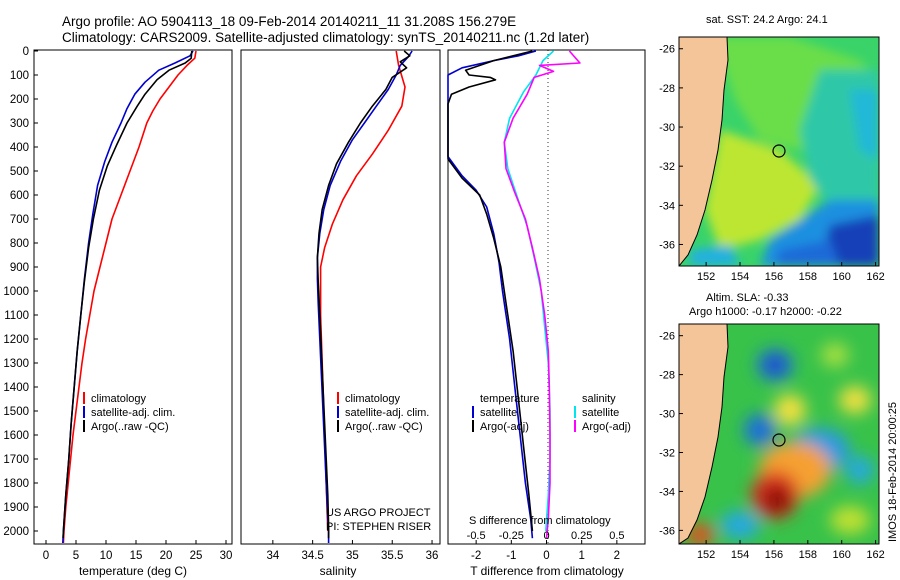 Image resolution: width=900 pixels, height=580 pixels. Describe the element at coordinates (509, 399) in the screenshot. I see `legend-title-temperature: temperature` at that location.